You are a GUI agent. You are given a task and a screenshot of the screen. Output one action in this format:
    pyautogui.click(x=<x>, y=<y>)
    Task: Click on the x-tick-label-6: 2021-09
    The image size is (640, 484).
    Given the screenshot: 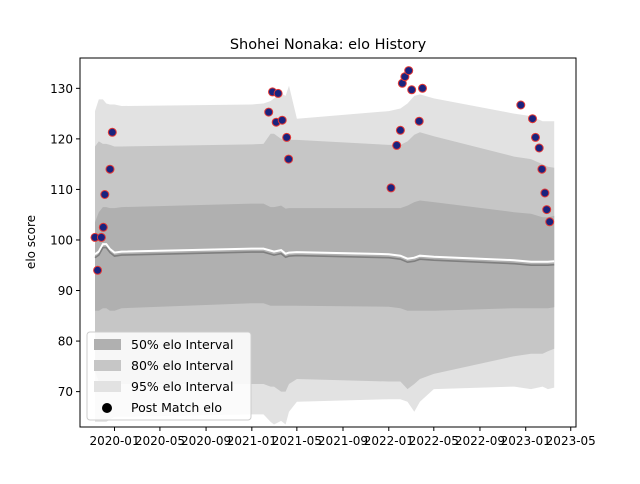 What is the action you would take?
    pyautogui.click(x=343, y=441)
    